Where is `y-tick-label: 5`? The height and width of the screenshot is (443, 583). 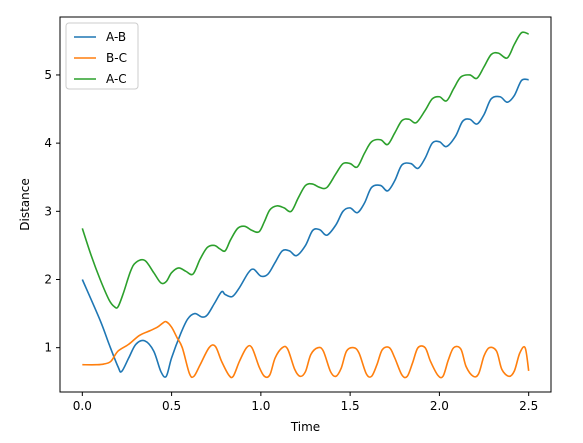
y-tick-label: 5 is located at coordinates (48, 75).